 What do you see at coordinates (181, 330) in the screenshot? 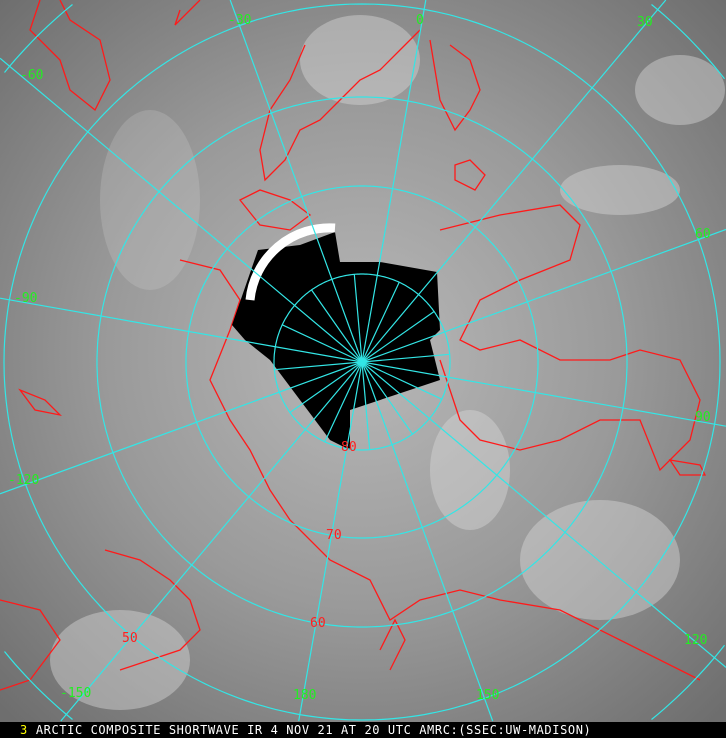
I see `meridian--90` at bounding box center [181, 330].